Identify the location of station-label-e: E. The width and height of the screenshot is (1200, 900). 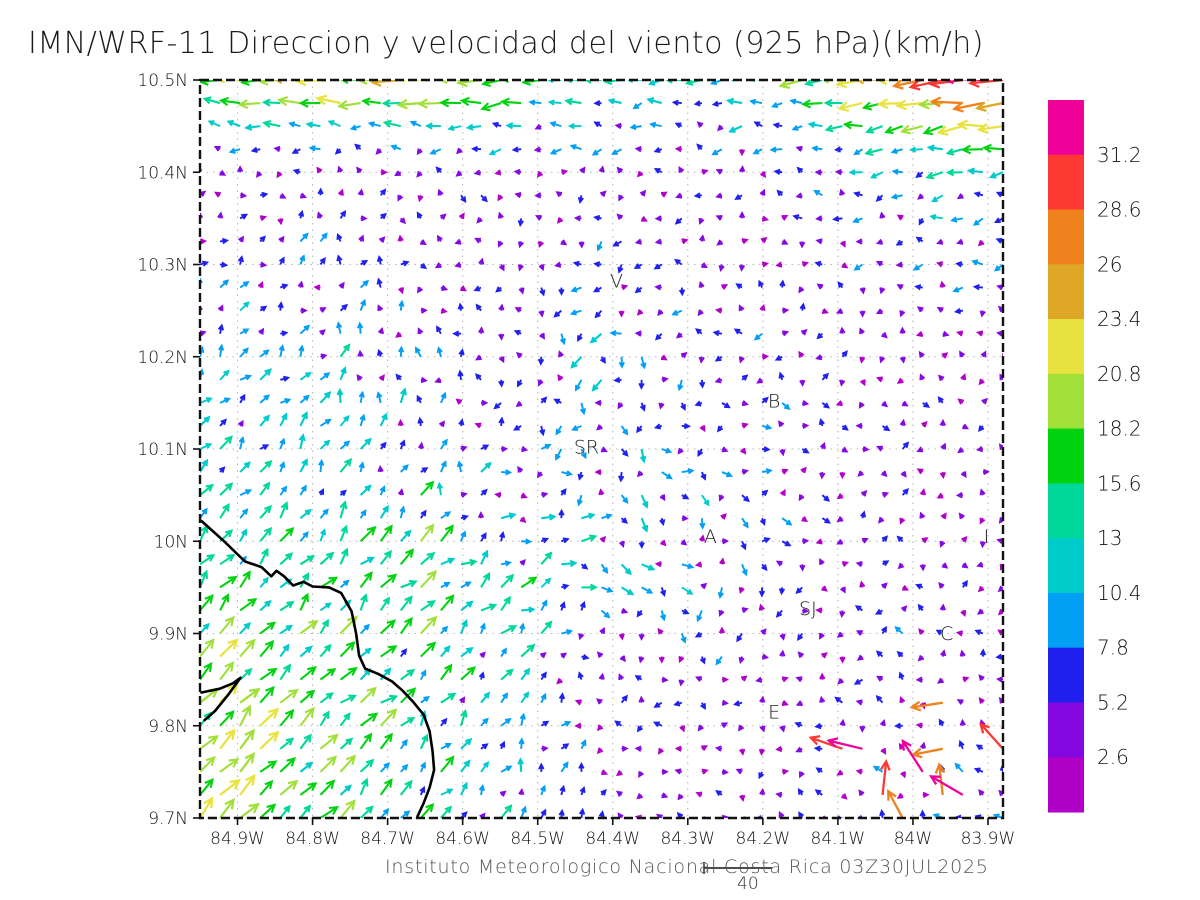
(774, 712).